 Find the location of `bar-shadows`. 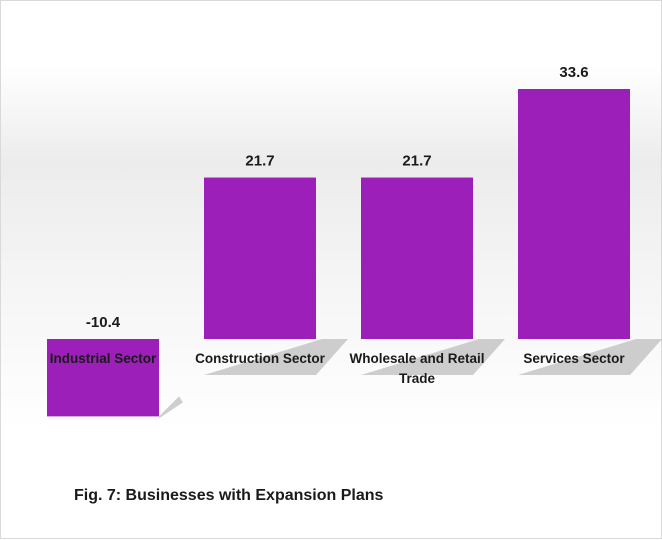

bar-shadows is located at coordinates (410, 379).